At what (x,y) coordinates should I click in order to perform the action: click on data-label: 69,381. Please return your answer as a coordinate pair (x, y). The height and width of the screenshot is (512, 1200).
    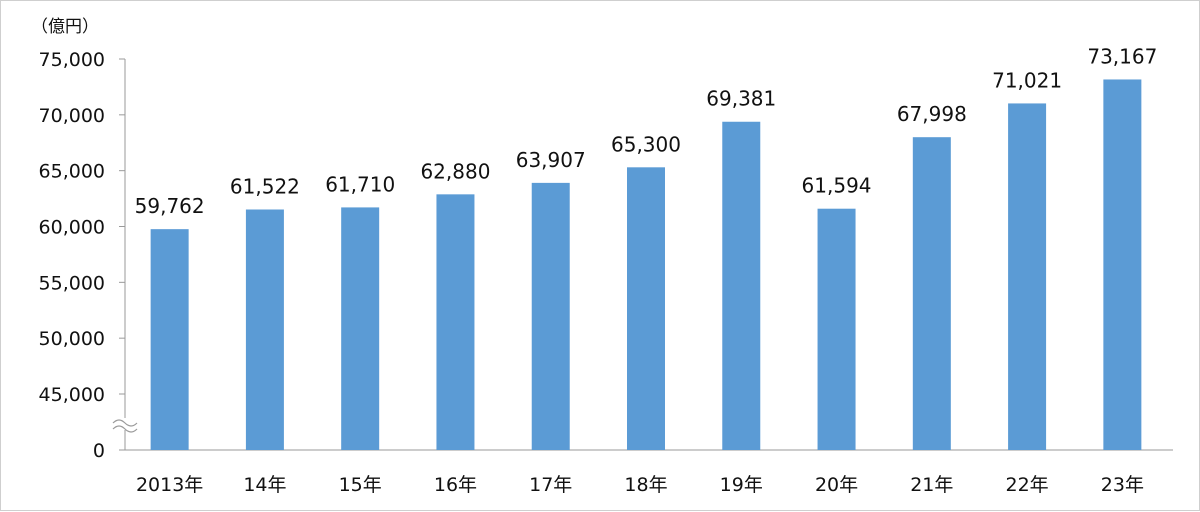
    Looking at the image, I should click on (741, 99).